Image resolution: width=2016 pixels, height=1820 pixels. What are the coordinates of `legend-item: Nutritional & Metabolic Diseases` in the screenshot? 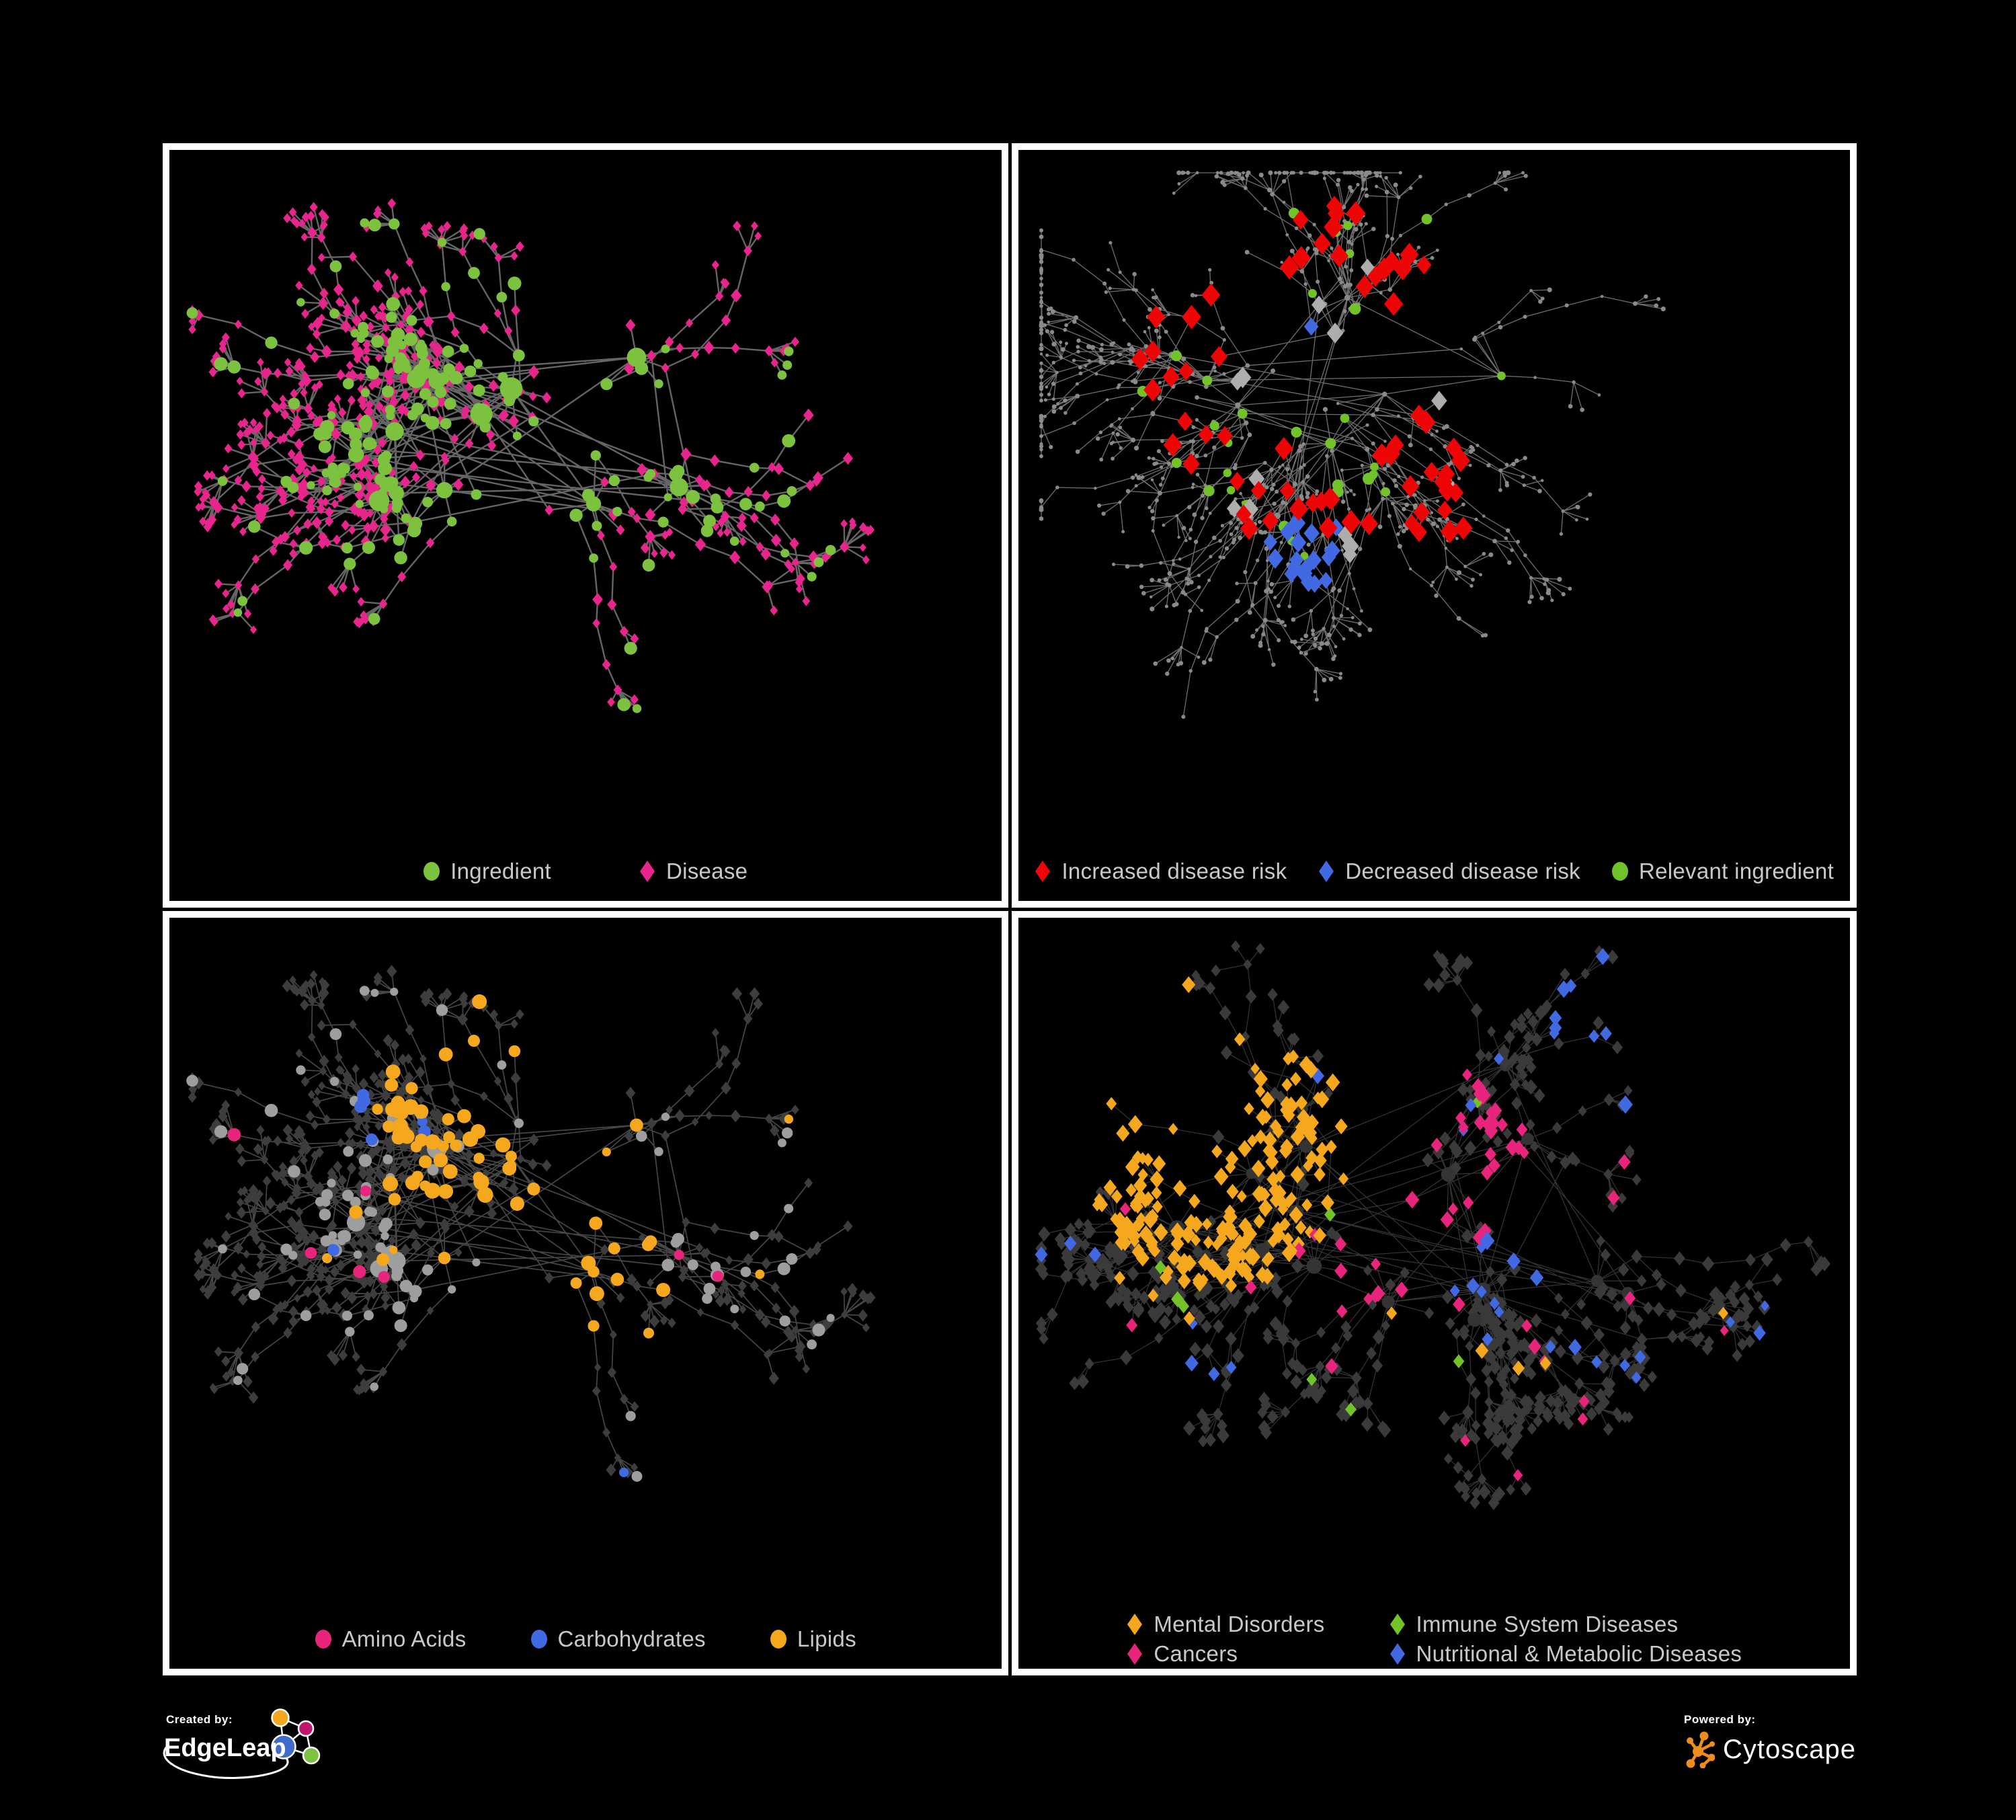 It's located at (1565, 1654).